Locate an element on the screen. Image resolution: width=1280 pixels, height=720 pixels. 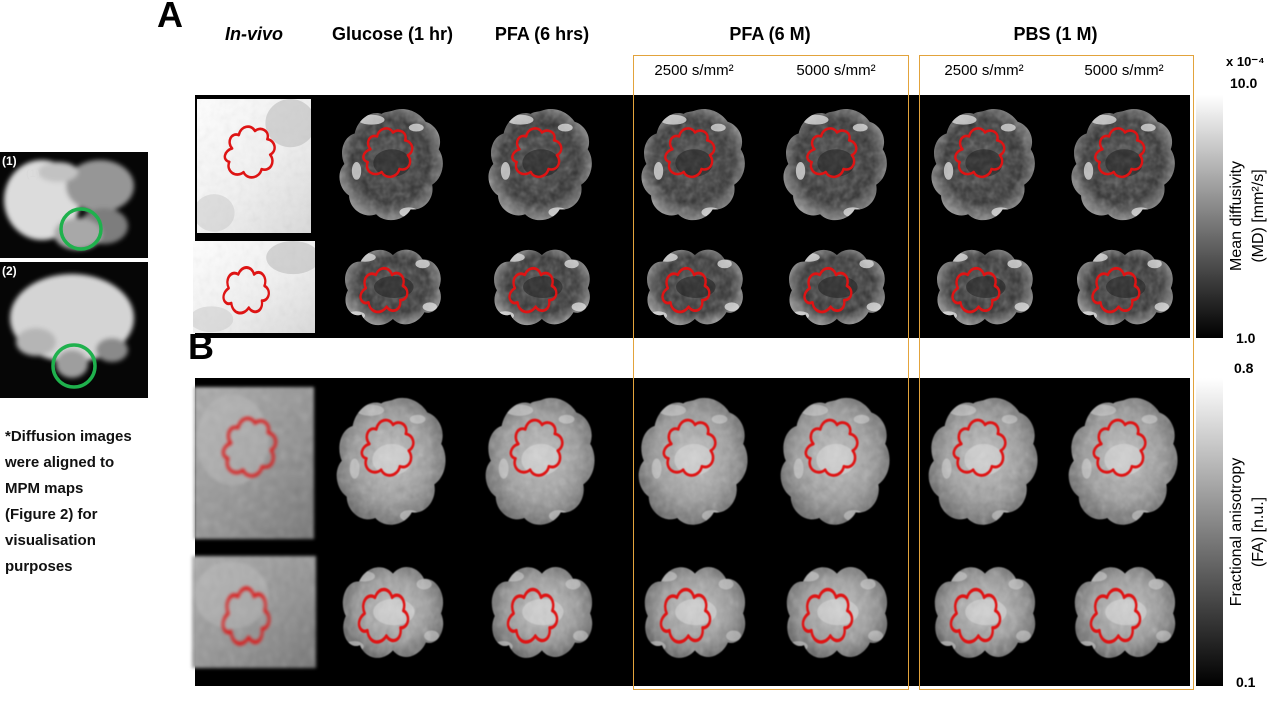
fa-colorbar-label-line1: Fractional anisotropy is located at coordinates (1236, 532).